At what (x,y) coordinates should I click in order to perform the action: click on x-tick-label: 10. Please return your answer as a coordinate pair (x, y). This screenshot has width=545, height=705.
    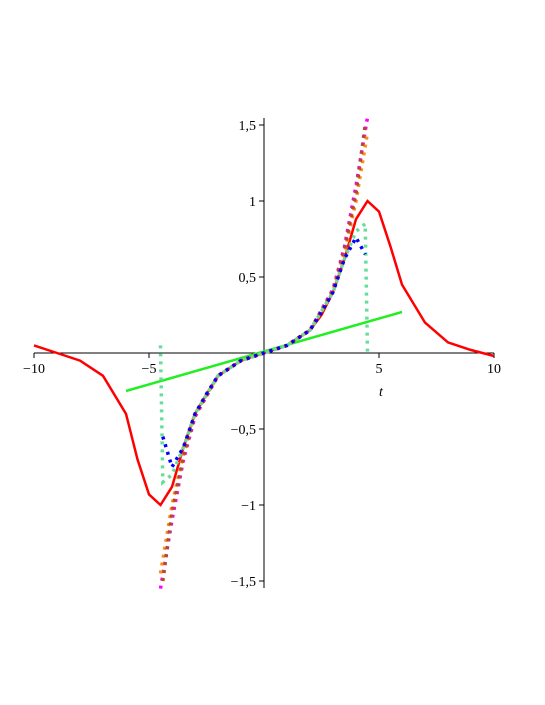
    Looking at the image, I should click on (494, 369).